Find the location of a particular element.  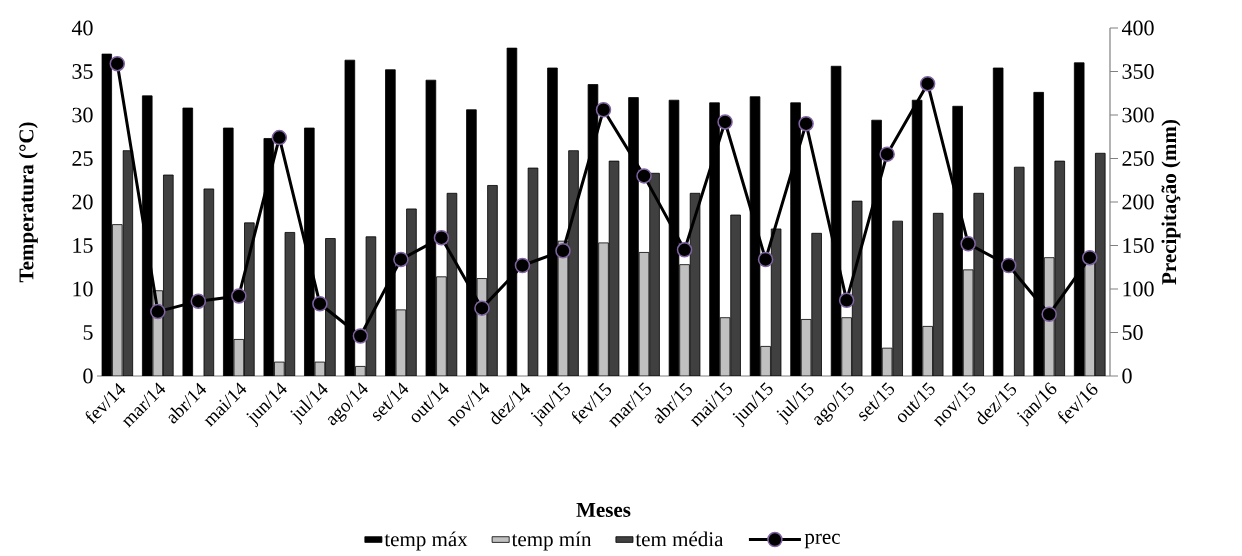

y-tick-label: 15 is located at coordinates (83, 245).